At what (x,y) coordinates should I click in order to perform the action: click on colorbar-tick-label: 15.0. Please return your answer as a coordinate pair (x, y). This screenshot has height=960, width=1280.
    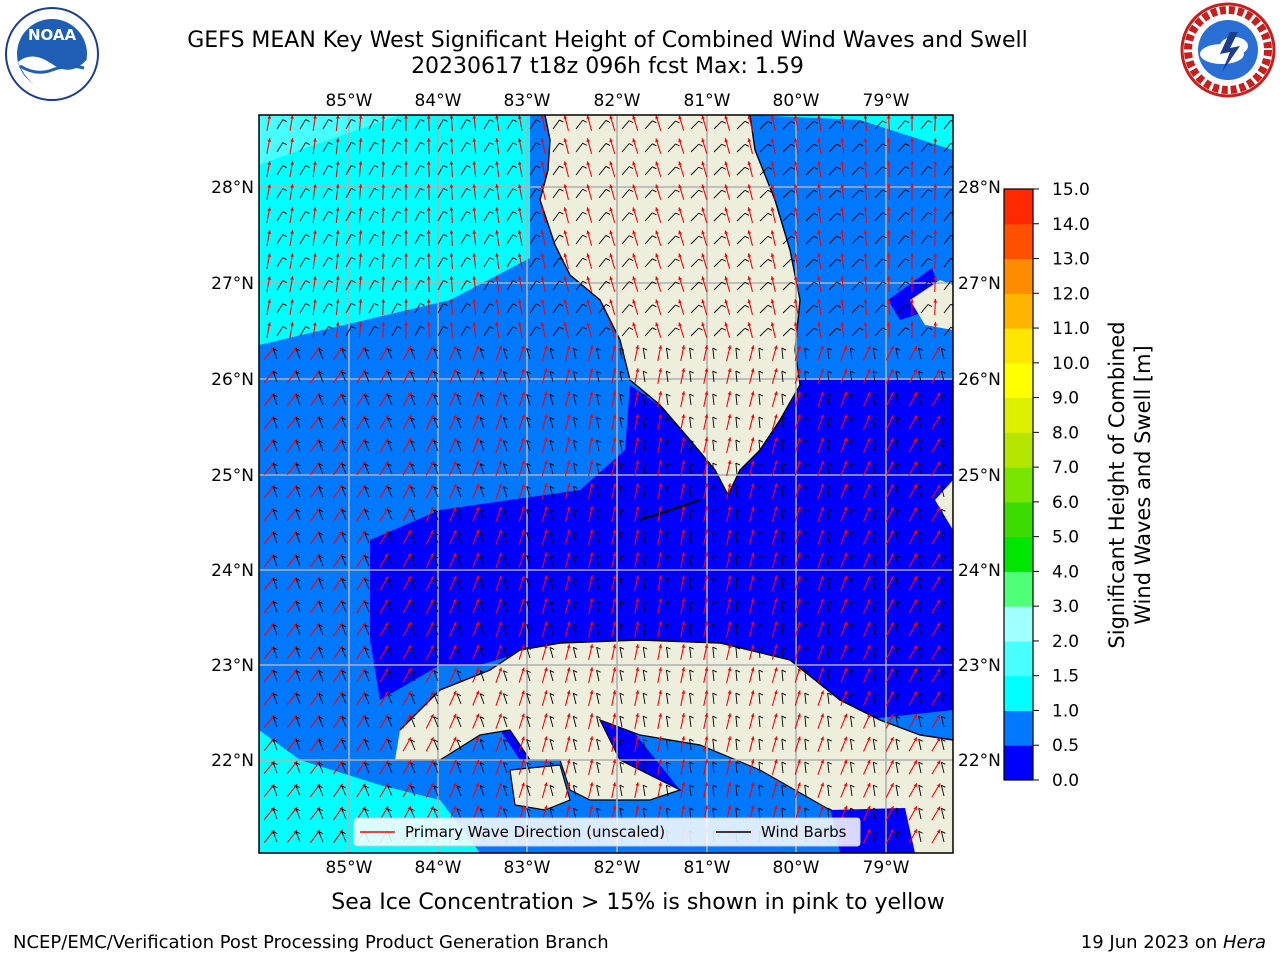
    Looking at the image, I should click on (1071, 190).